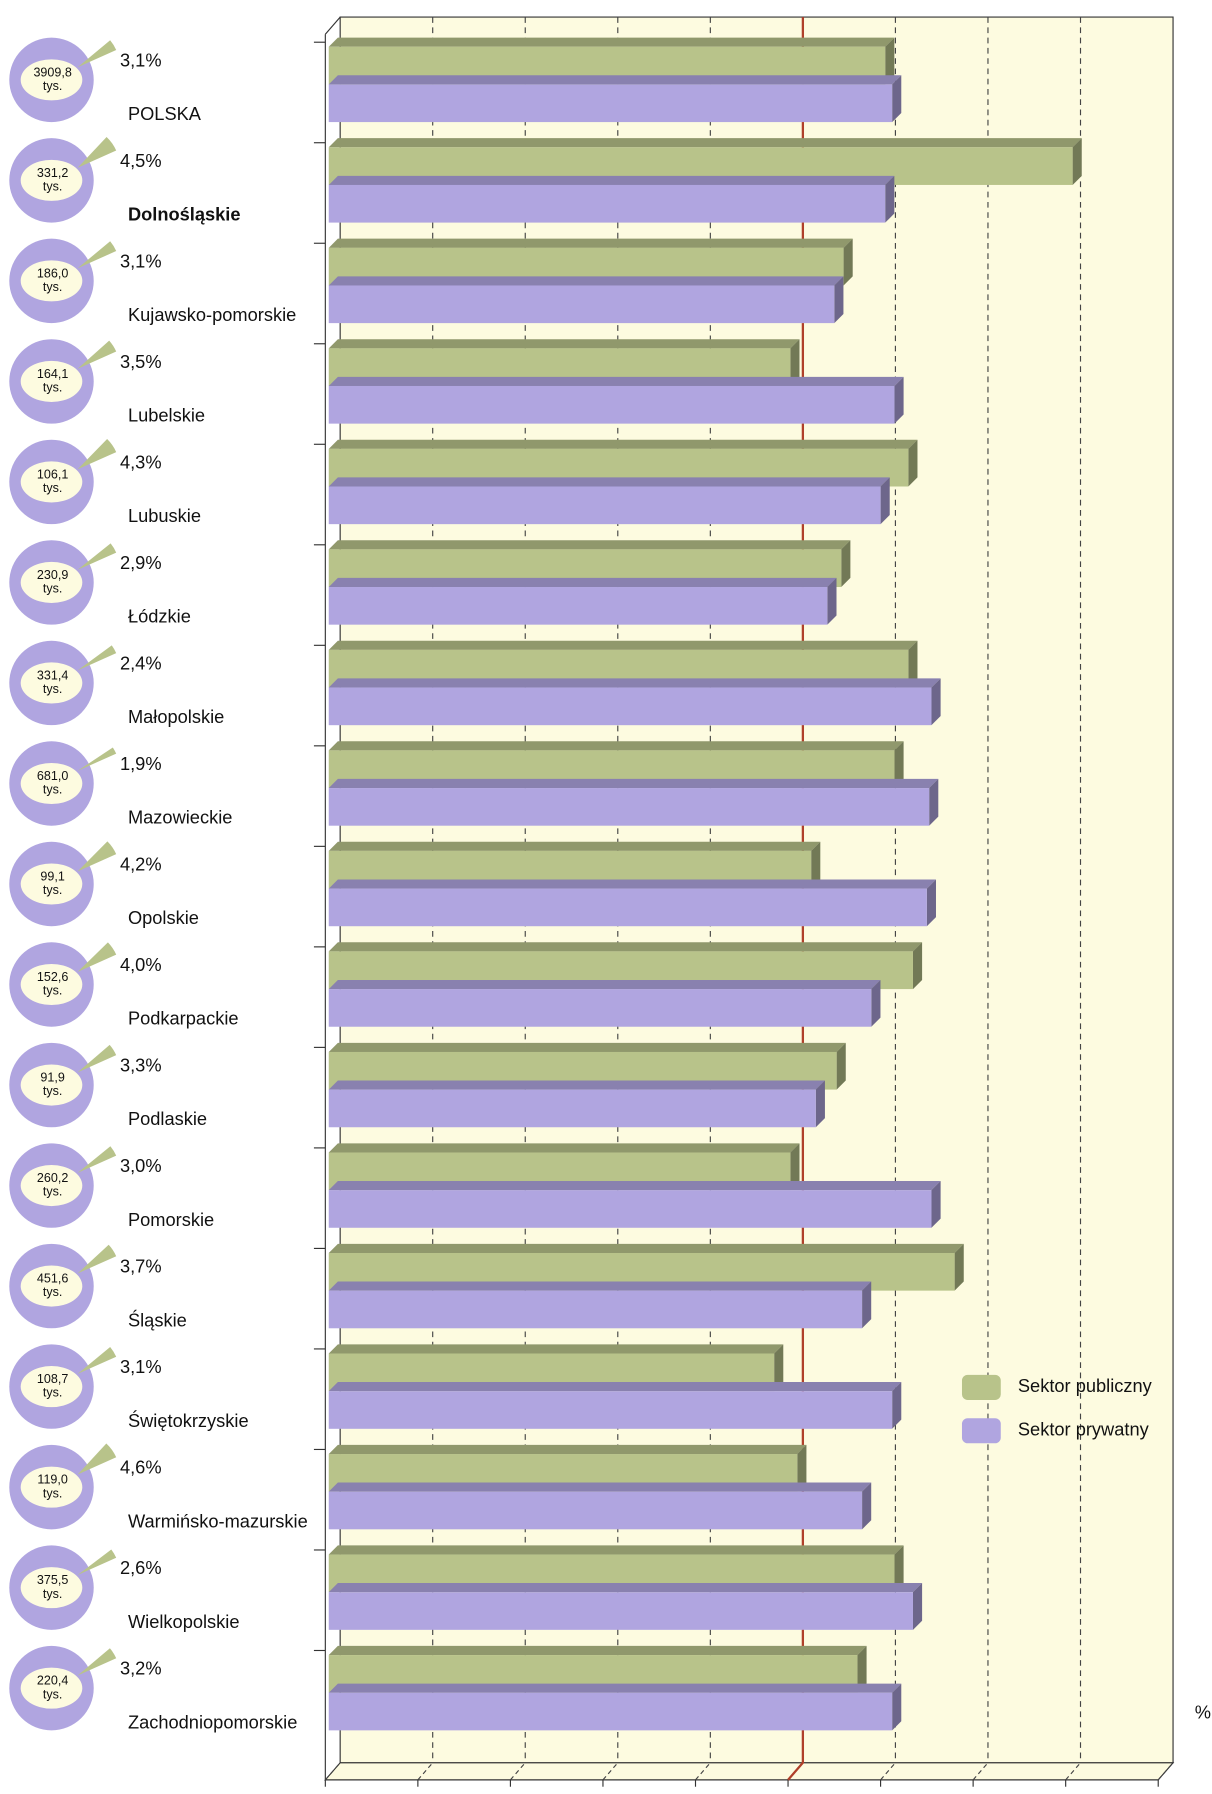 This screenshot has height=1794, width=1212. Describe the element at coordinates (1084, 1429) in the screenshot. I see `legend-label: Sektor prywatny` at that location.